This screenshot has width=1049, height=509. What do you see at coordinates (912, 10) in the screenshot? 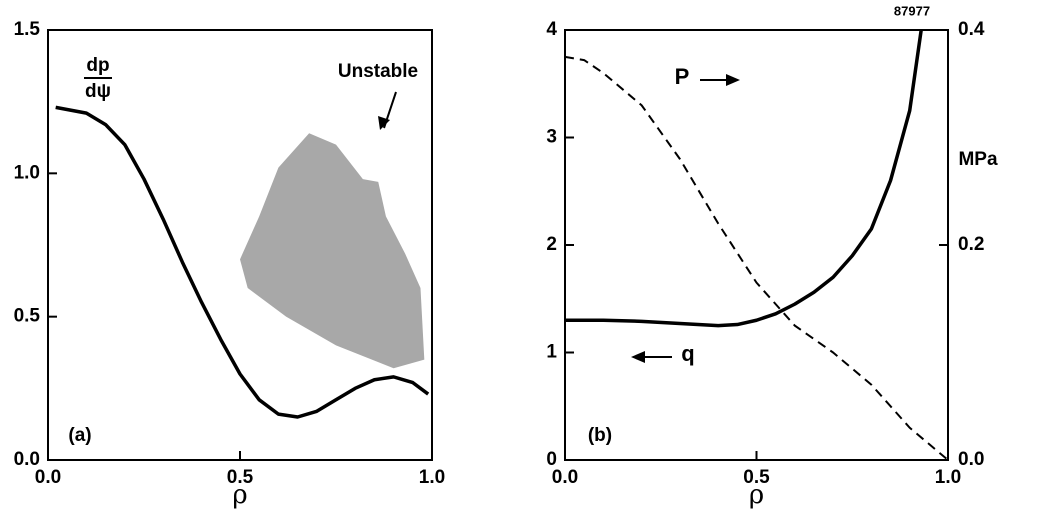
I see `annotation: 87977` at bounding box center [912, 10].